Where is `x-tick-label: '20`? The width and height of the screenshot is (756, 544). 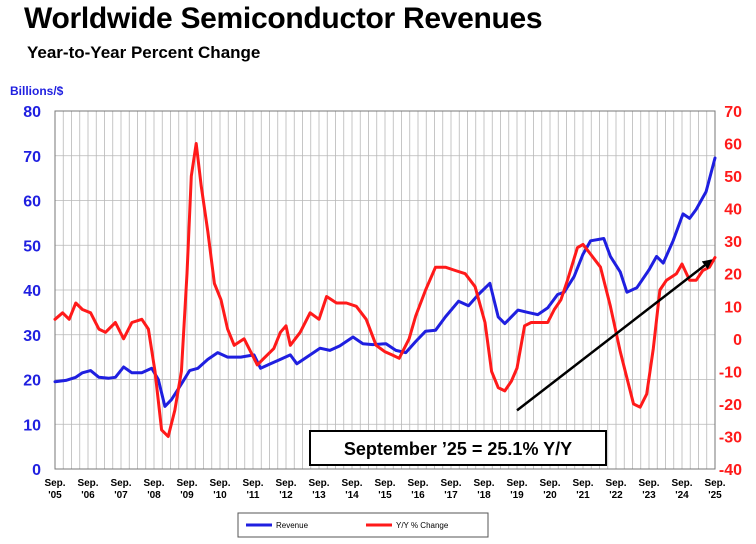 x-tick-label: '20 is located at coordinates (550, 495).